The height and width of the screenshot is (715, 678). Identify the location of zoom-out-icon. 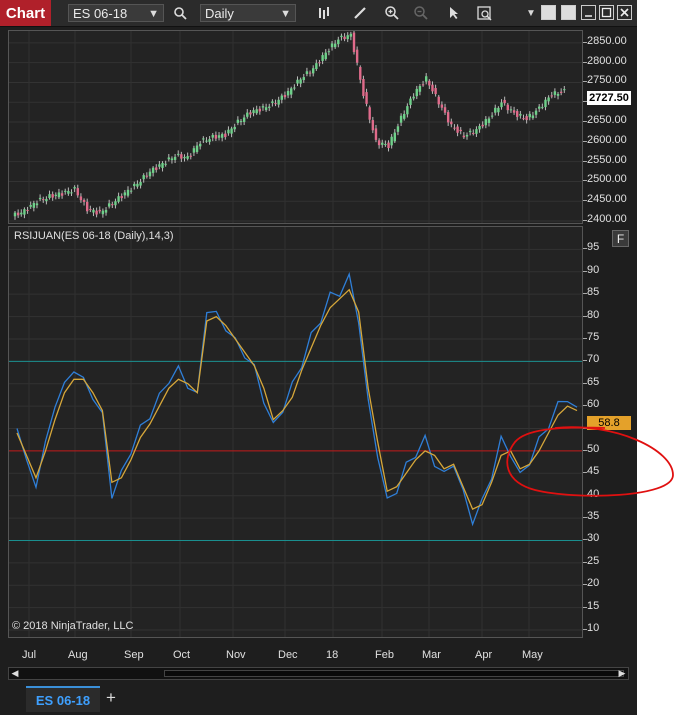
(421, 13).